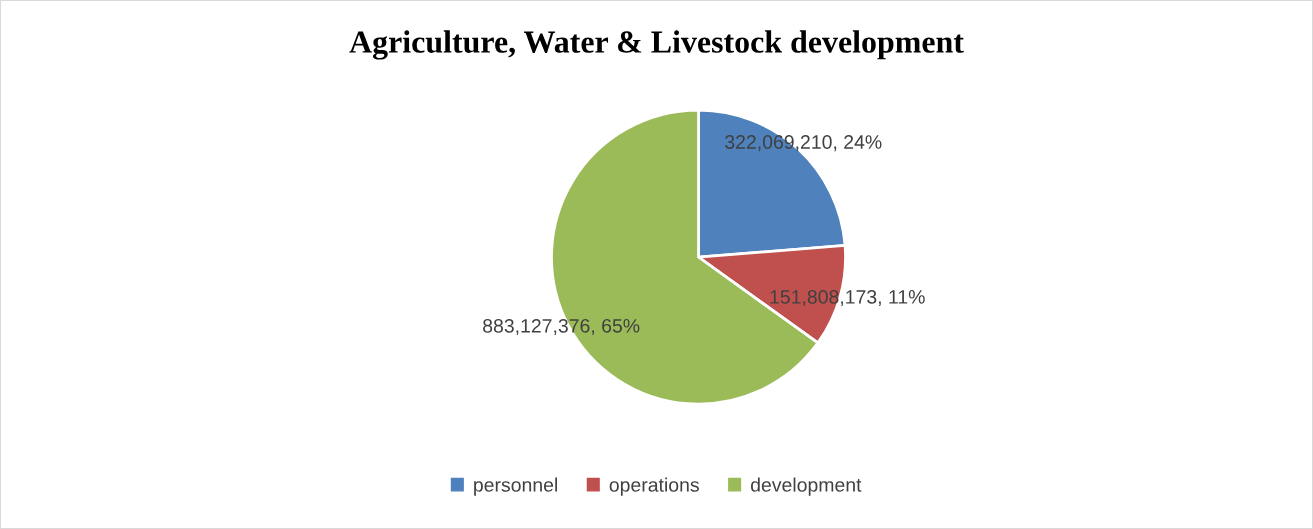 This screenshot has width=1313, height=529. I want to click on legend-label: operations, so click(654, 486).